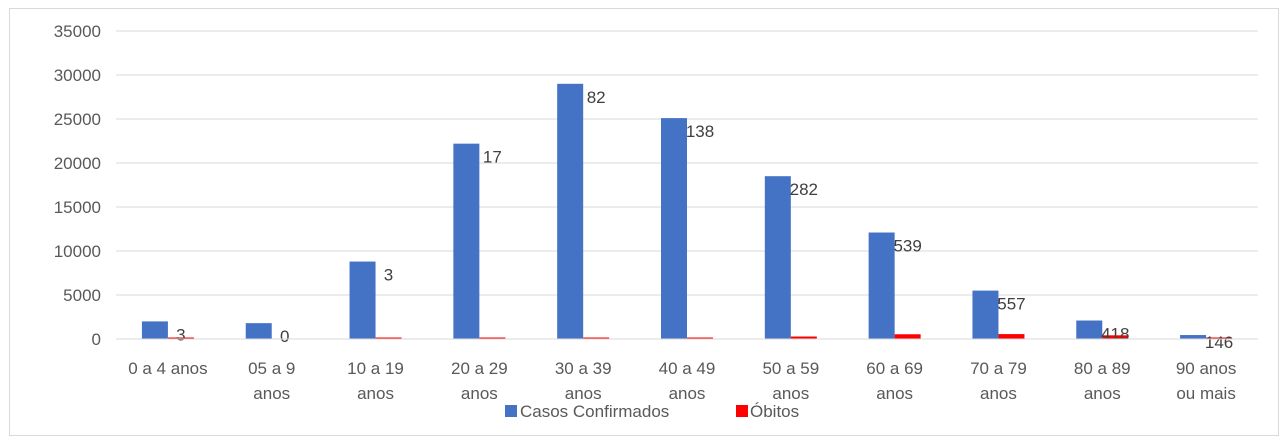 This screenshot has width=1288, height=443. Describe the element at coordinates (1115, 334) in the screenshot. I see `data-label-obitos-9: 418` at that location.